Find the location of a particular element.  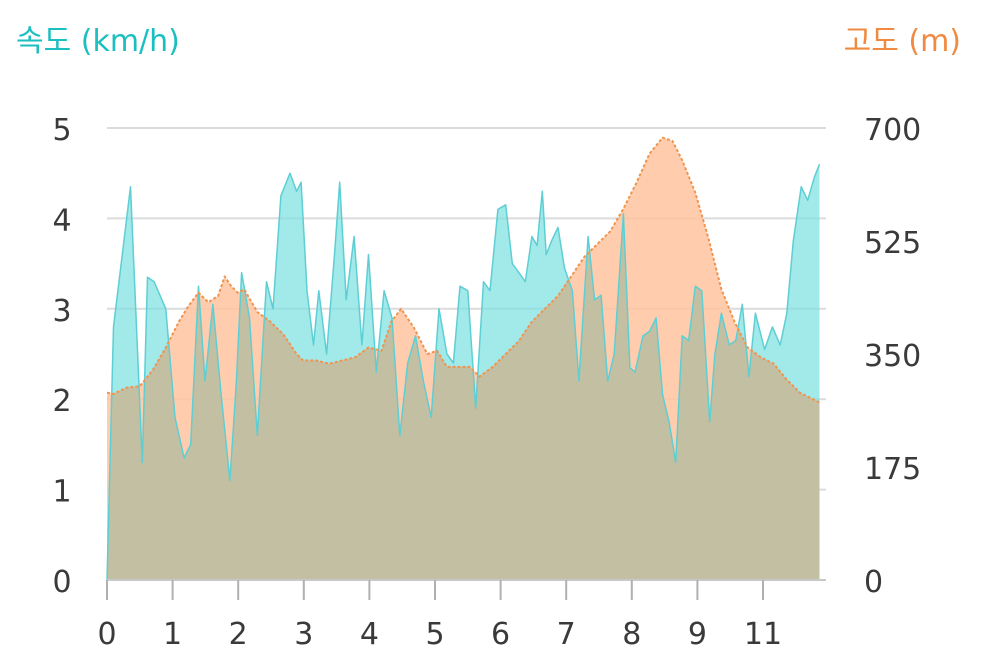

left-tick-label: 2 is located at coordinates (61, 401).